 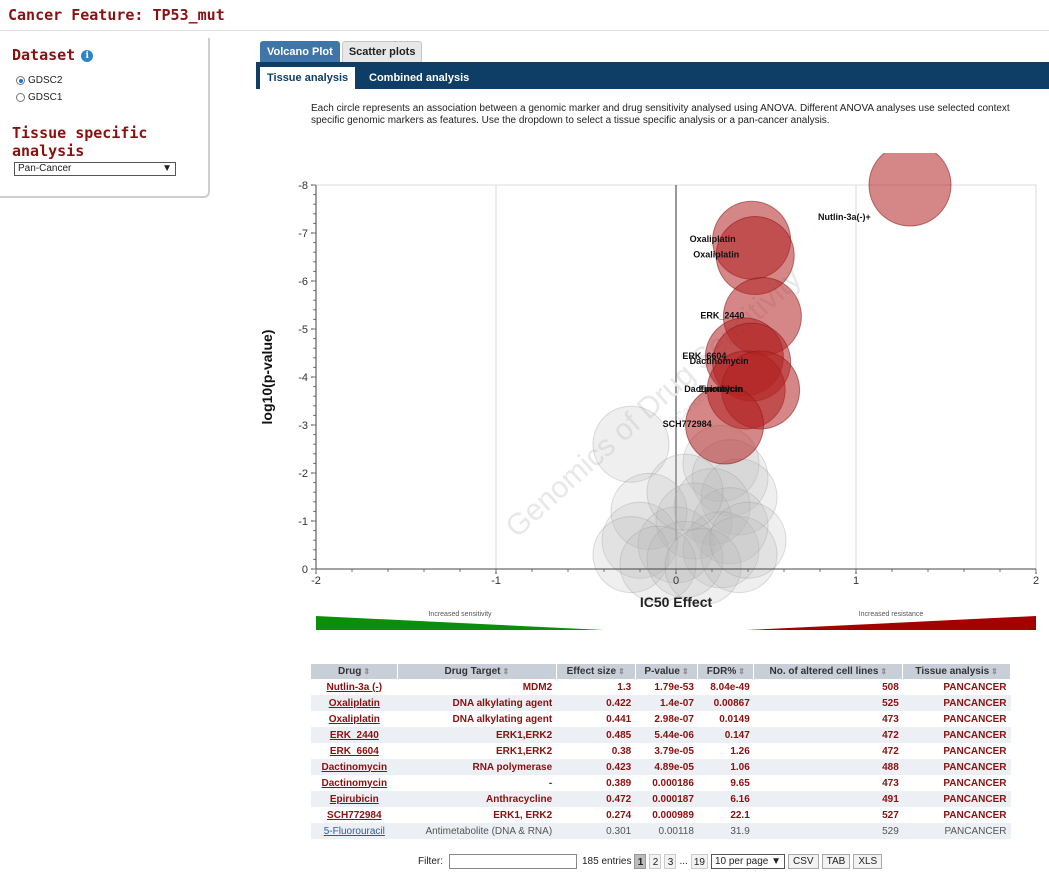 I want to click on column-header: Effect size ⇕, so click(x=596, y=671).